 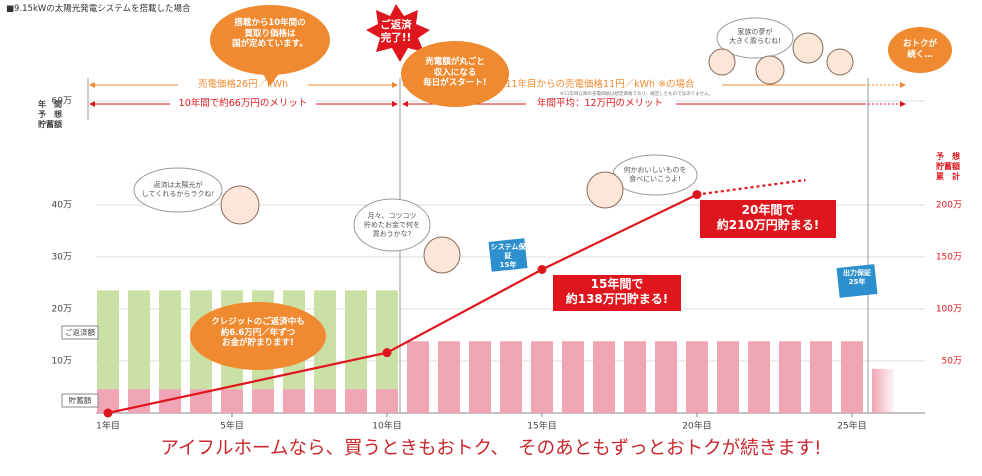 What do you see at coordinates (857, 277) in the screenshot?
I see `badge-text: 出力保証 25年` at bounding box center [857, 277].